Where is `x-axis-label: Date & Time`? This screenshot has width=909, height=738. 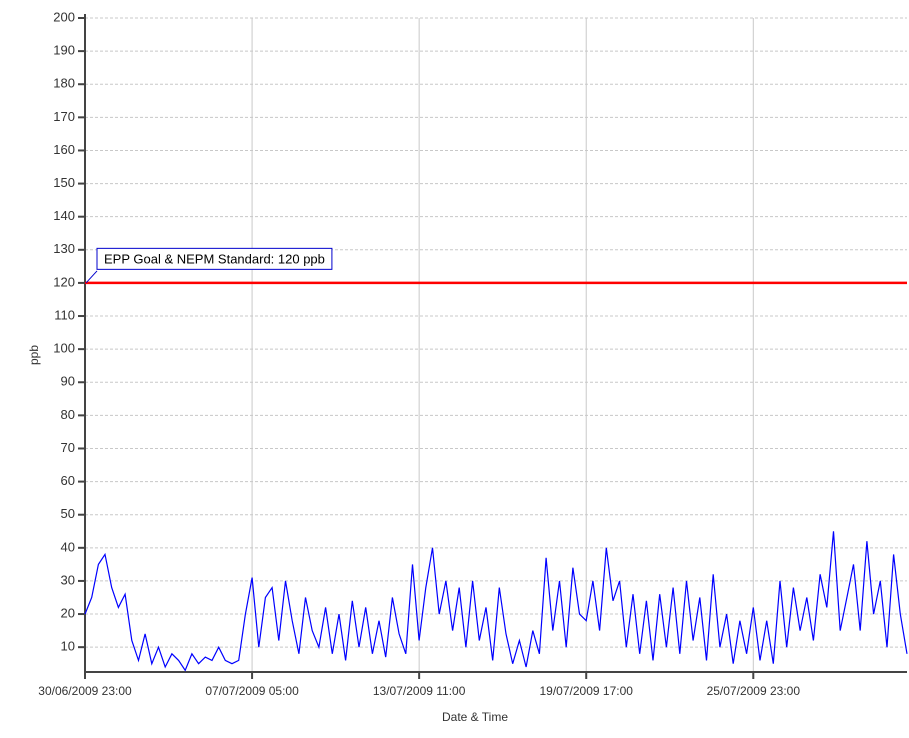 x-axis-label: Date & Time is located at coordinates (475, 717).